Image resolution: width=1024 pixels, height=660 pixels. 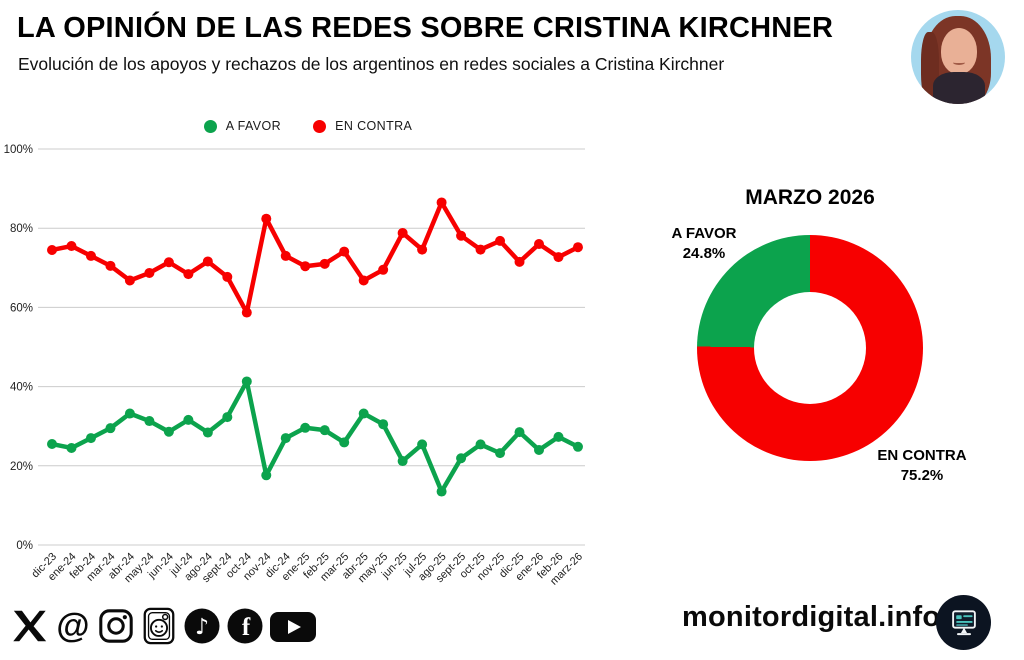 I want to click on avatar-face, so click(x=959, y=51).